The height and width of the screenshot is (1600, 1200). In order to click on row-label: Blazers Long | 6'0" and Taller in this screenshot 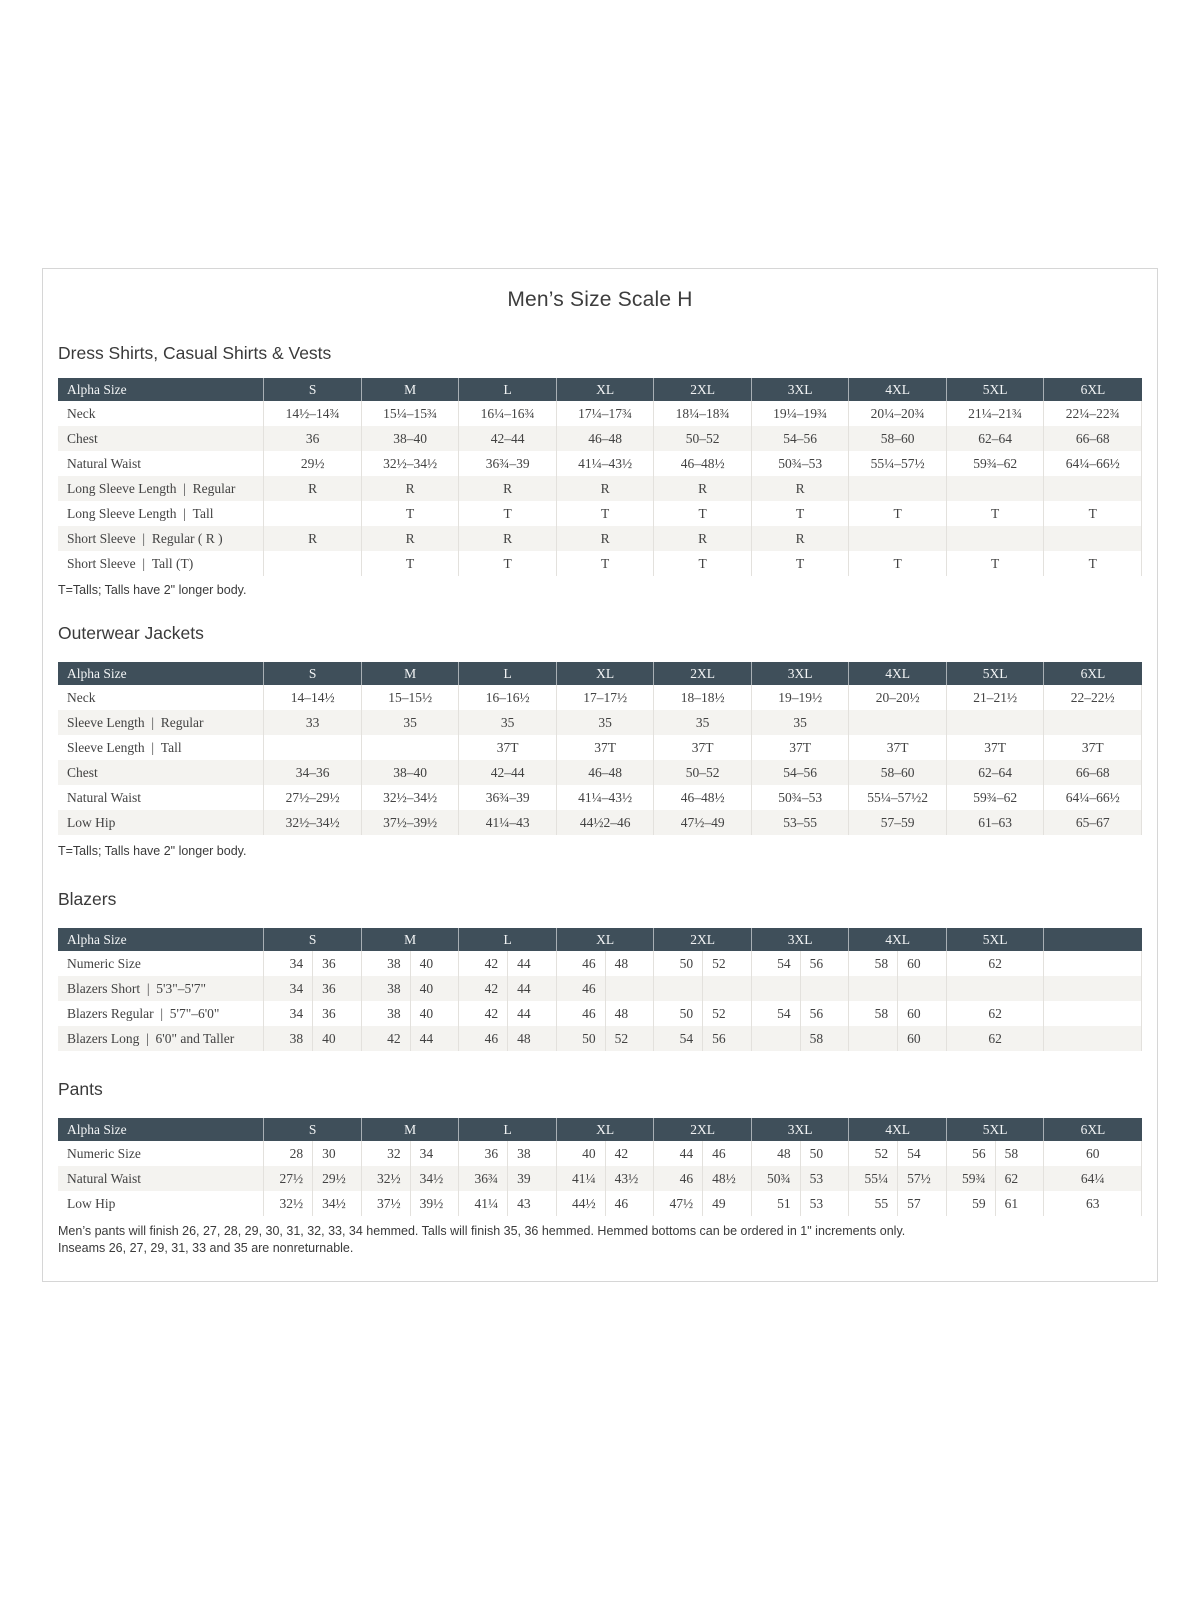, I will do `click(161, 1038)`.